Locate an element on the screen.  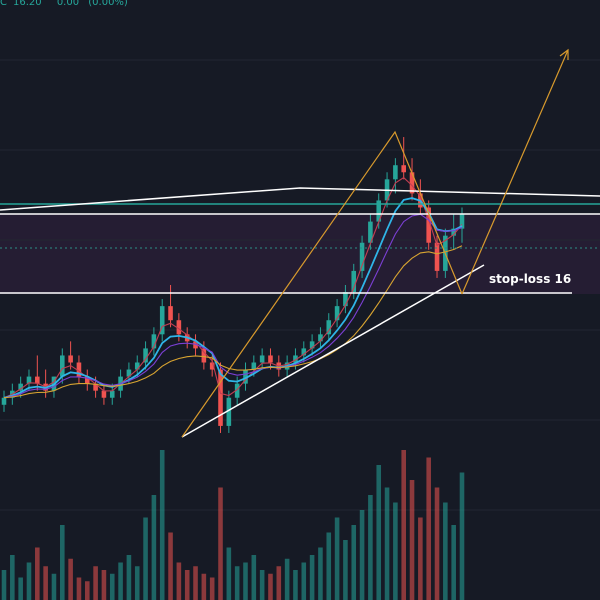
change-value: 0.00 is located at coordinates (68, 4).